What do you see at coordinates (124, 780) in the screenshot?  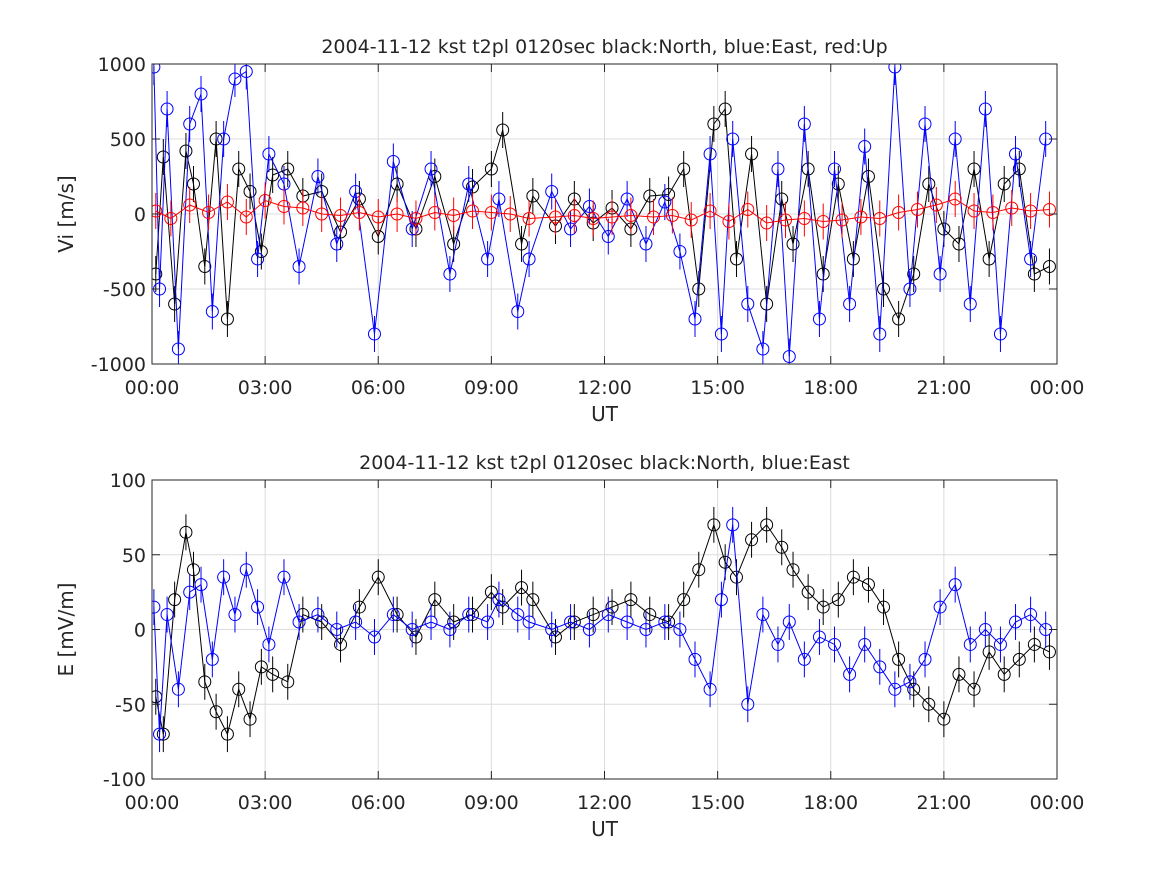 I see `y-tick-label: -100` at bounding box center [124, 780].